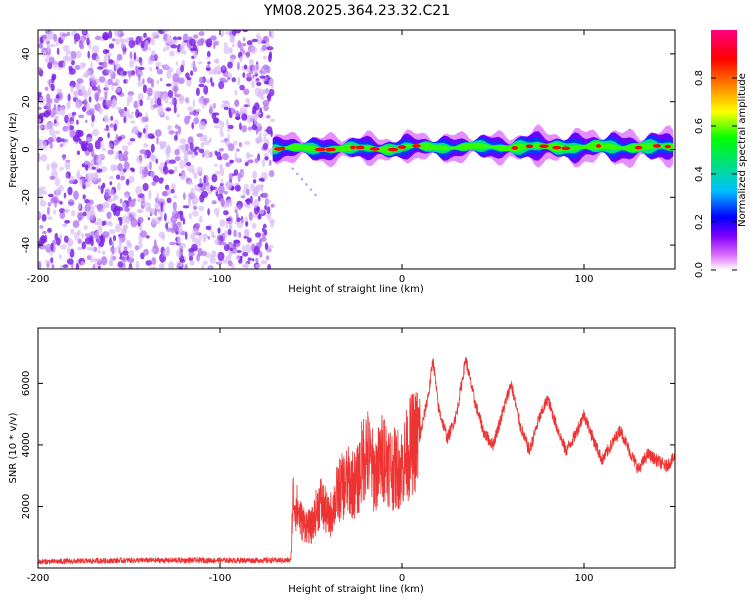  What do you see at coordinates (402, 279) in the screenshot?
I see `spectrogram-xtick-label: 0` at bounding box center [402, 279].